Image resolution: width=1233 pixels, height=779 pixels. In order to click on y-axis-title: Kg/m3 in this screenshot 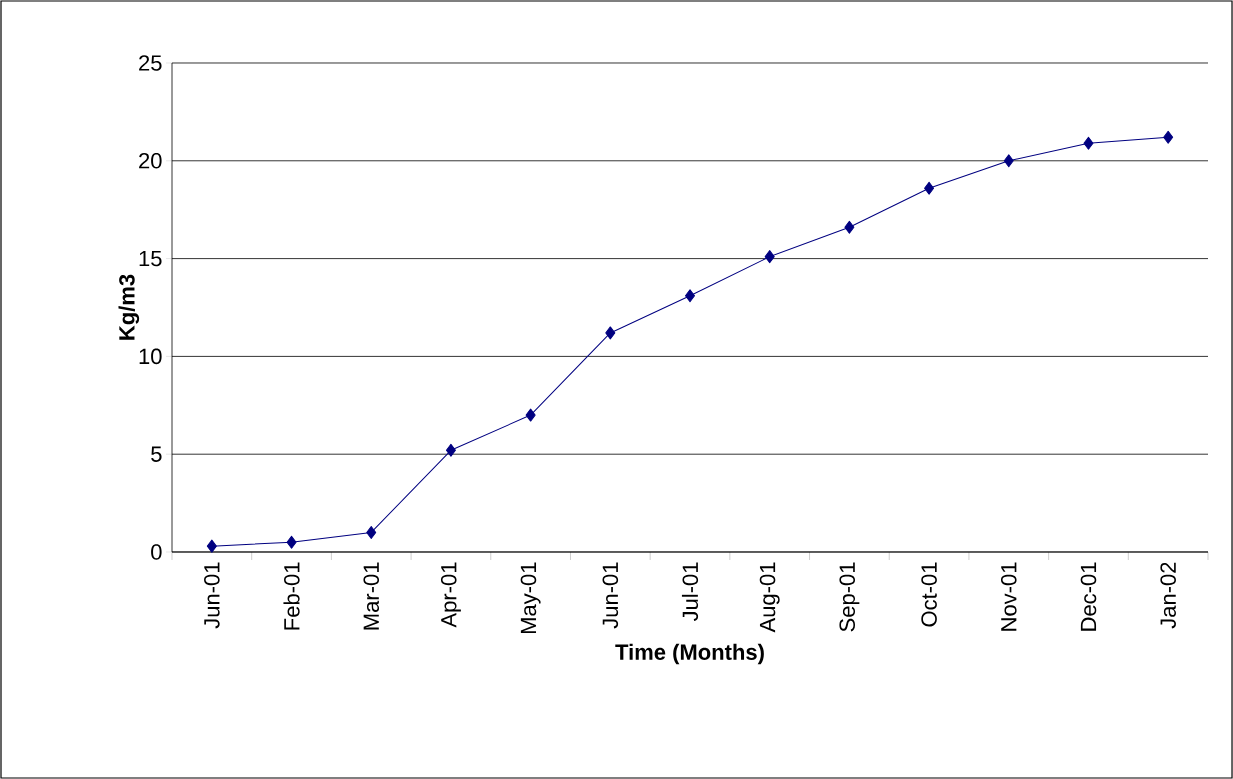, I will do `click(129, 307)`.